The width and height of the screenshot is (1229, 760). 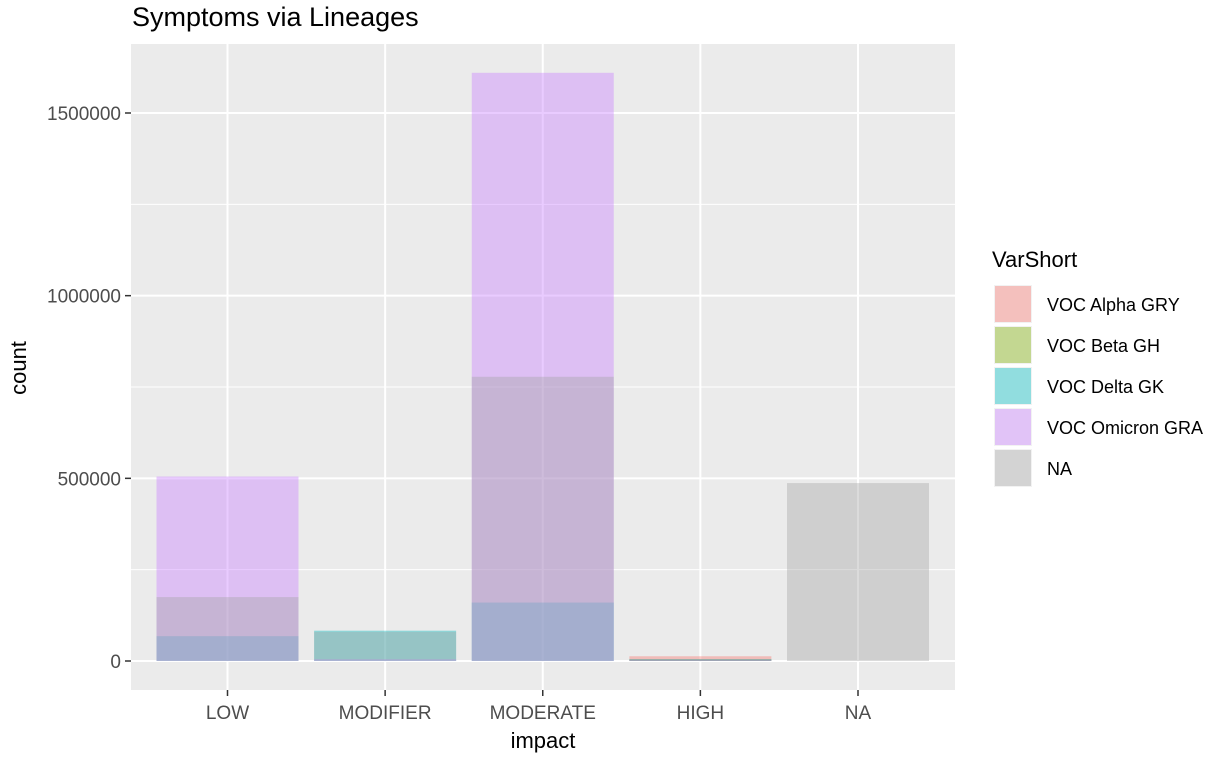 I want to click on legend-label: VOC Delta GK, so click(x=1105, y=387).